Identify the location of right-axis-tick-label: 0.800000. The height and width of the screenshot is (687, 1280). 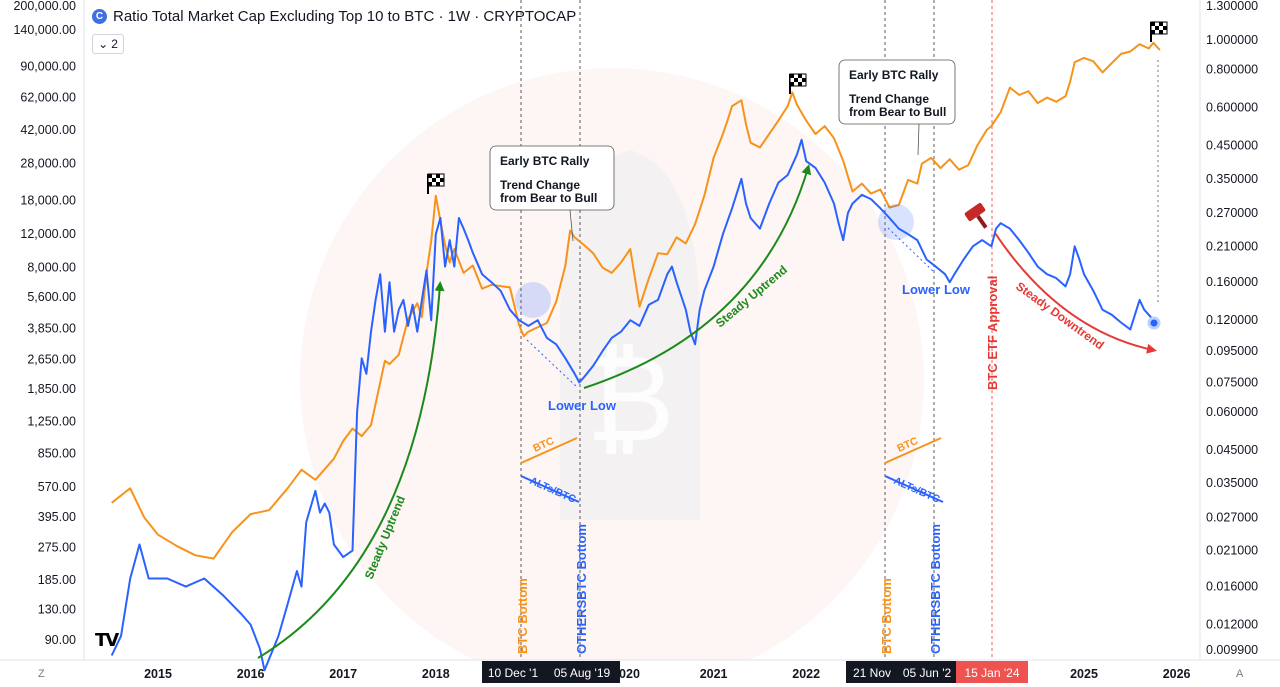
(1232, 69).